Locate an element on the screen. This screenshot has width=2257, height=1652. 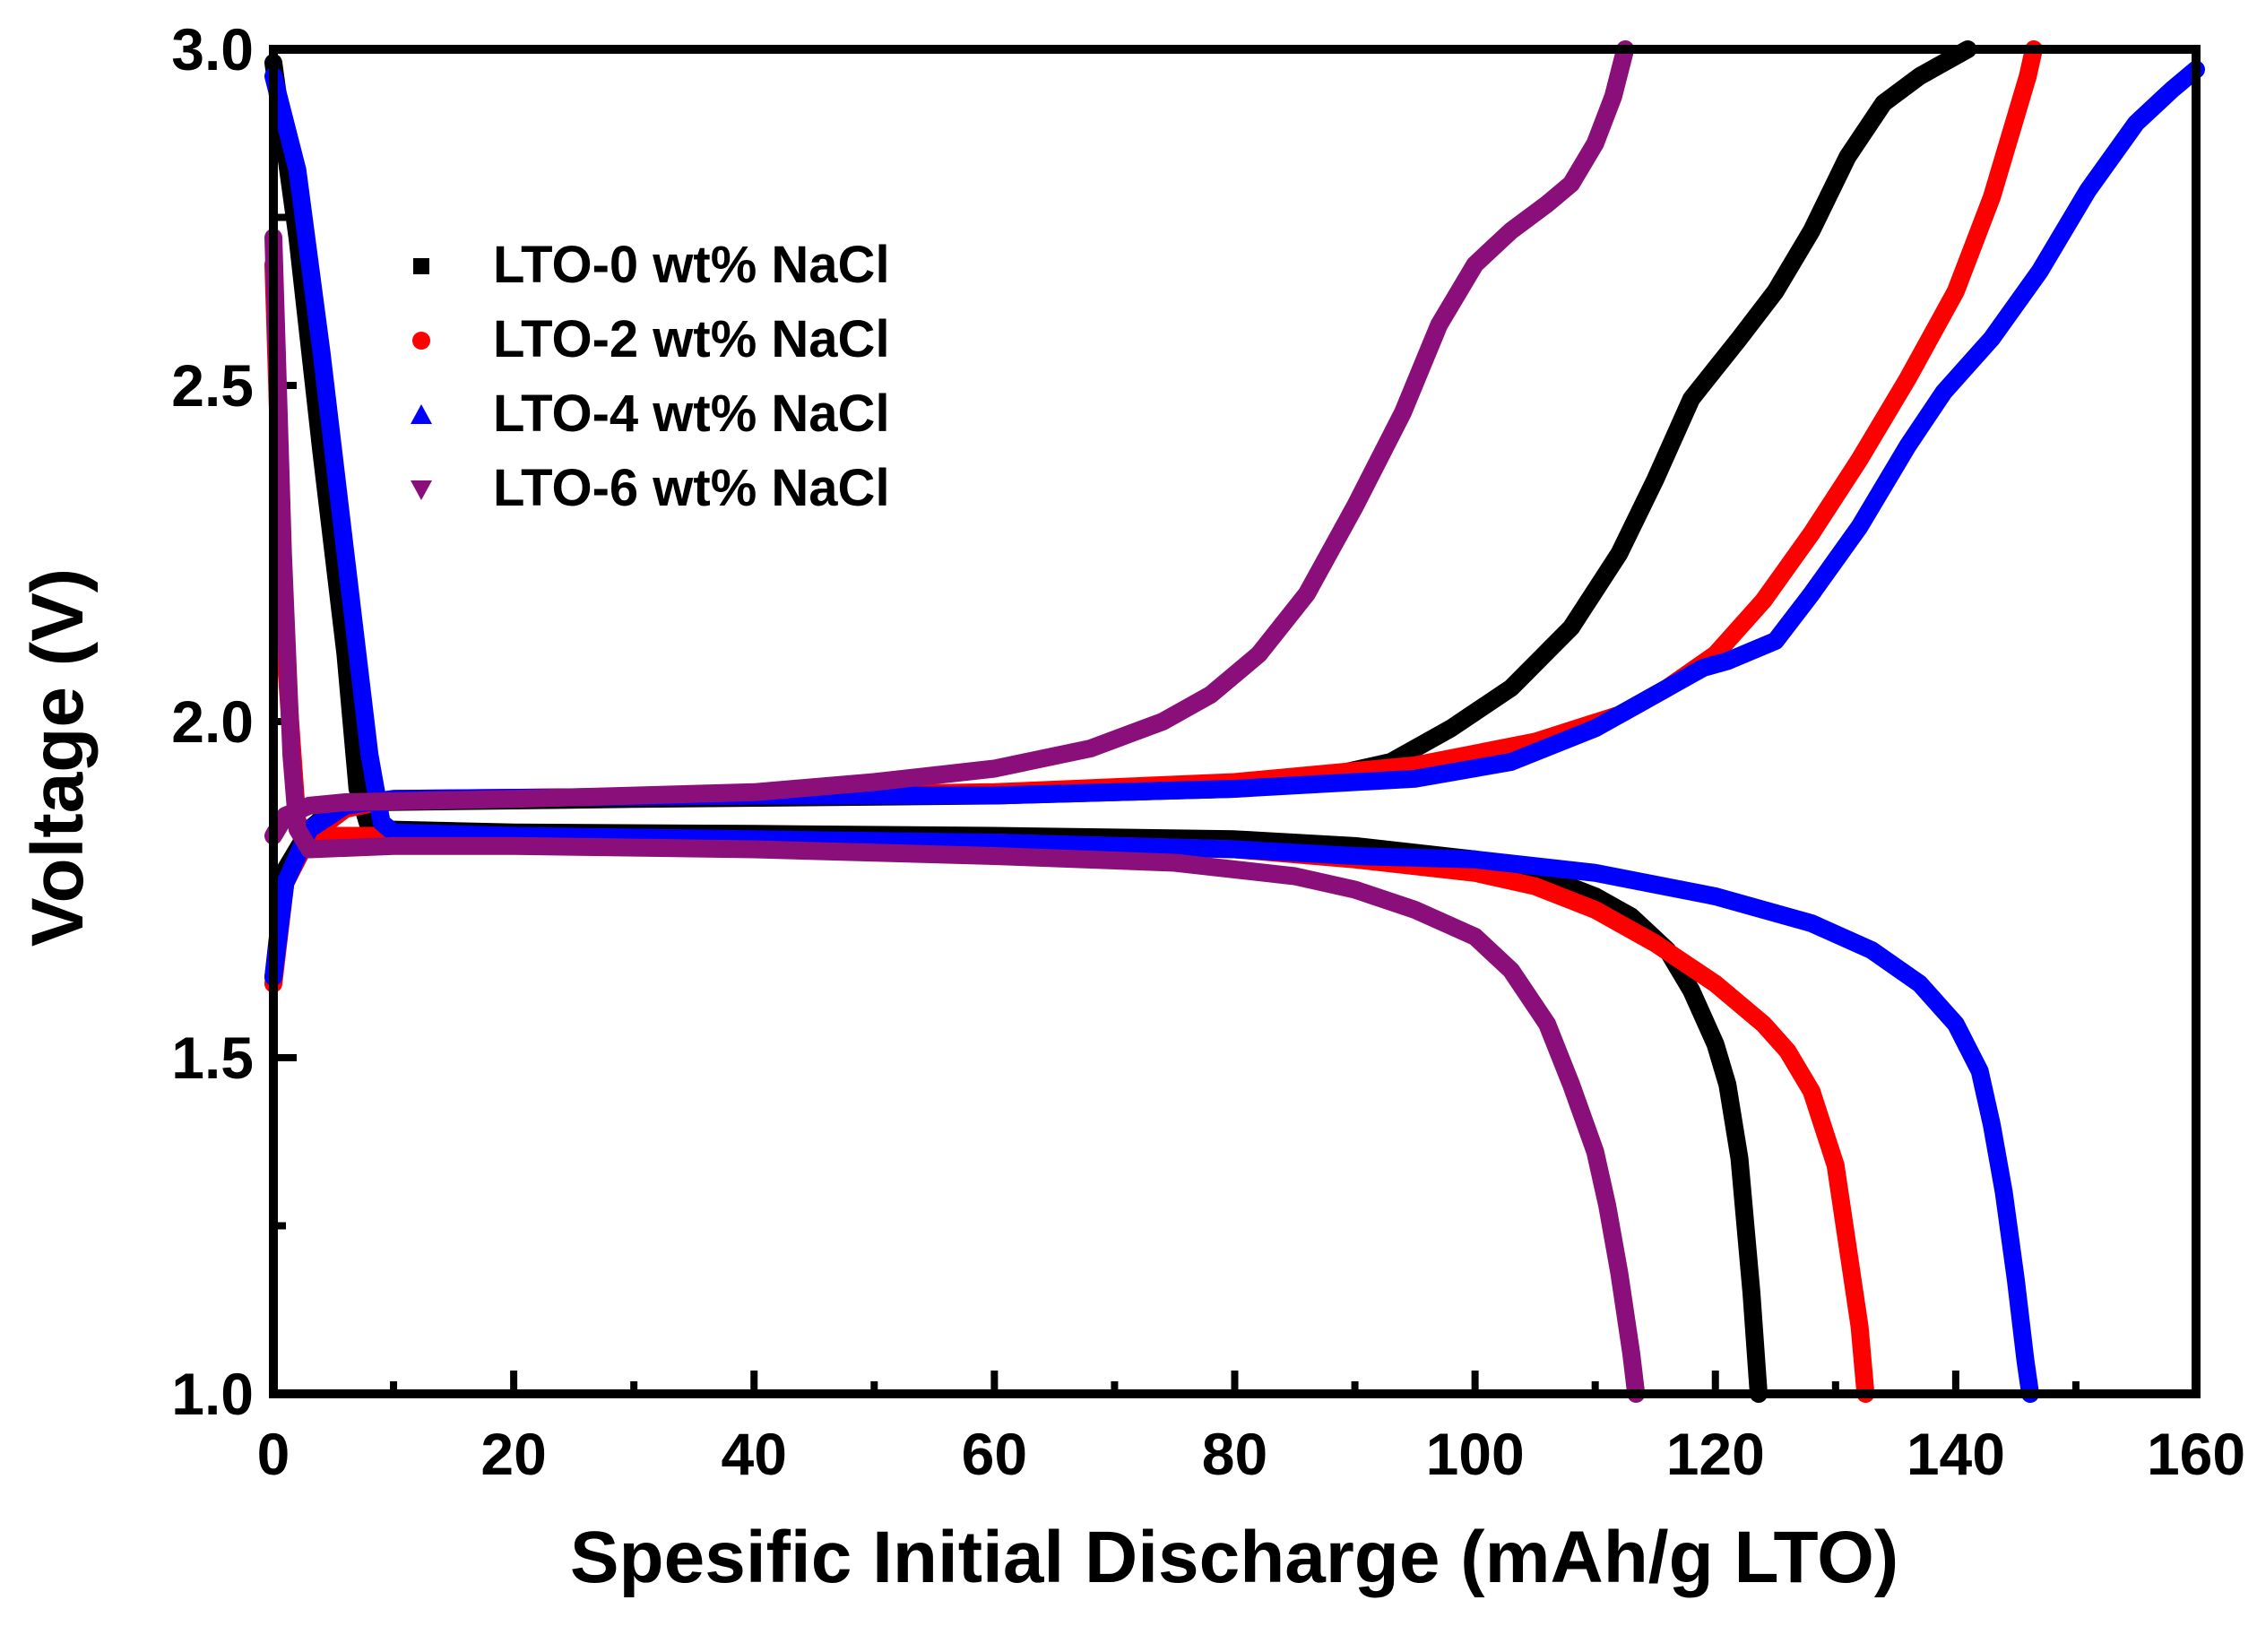
legend-item: LTO-2 wt% NaCl is located at coordinates (651, 339).